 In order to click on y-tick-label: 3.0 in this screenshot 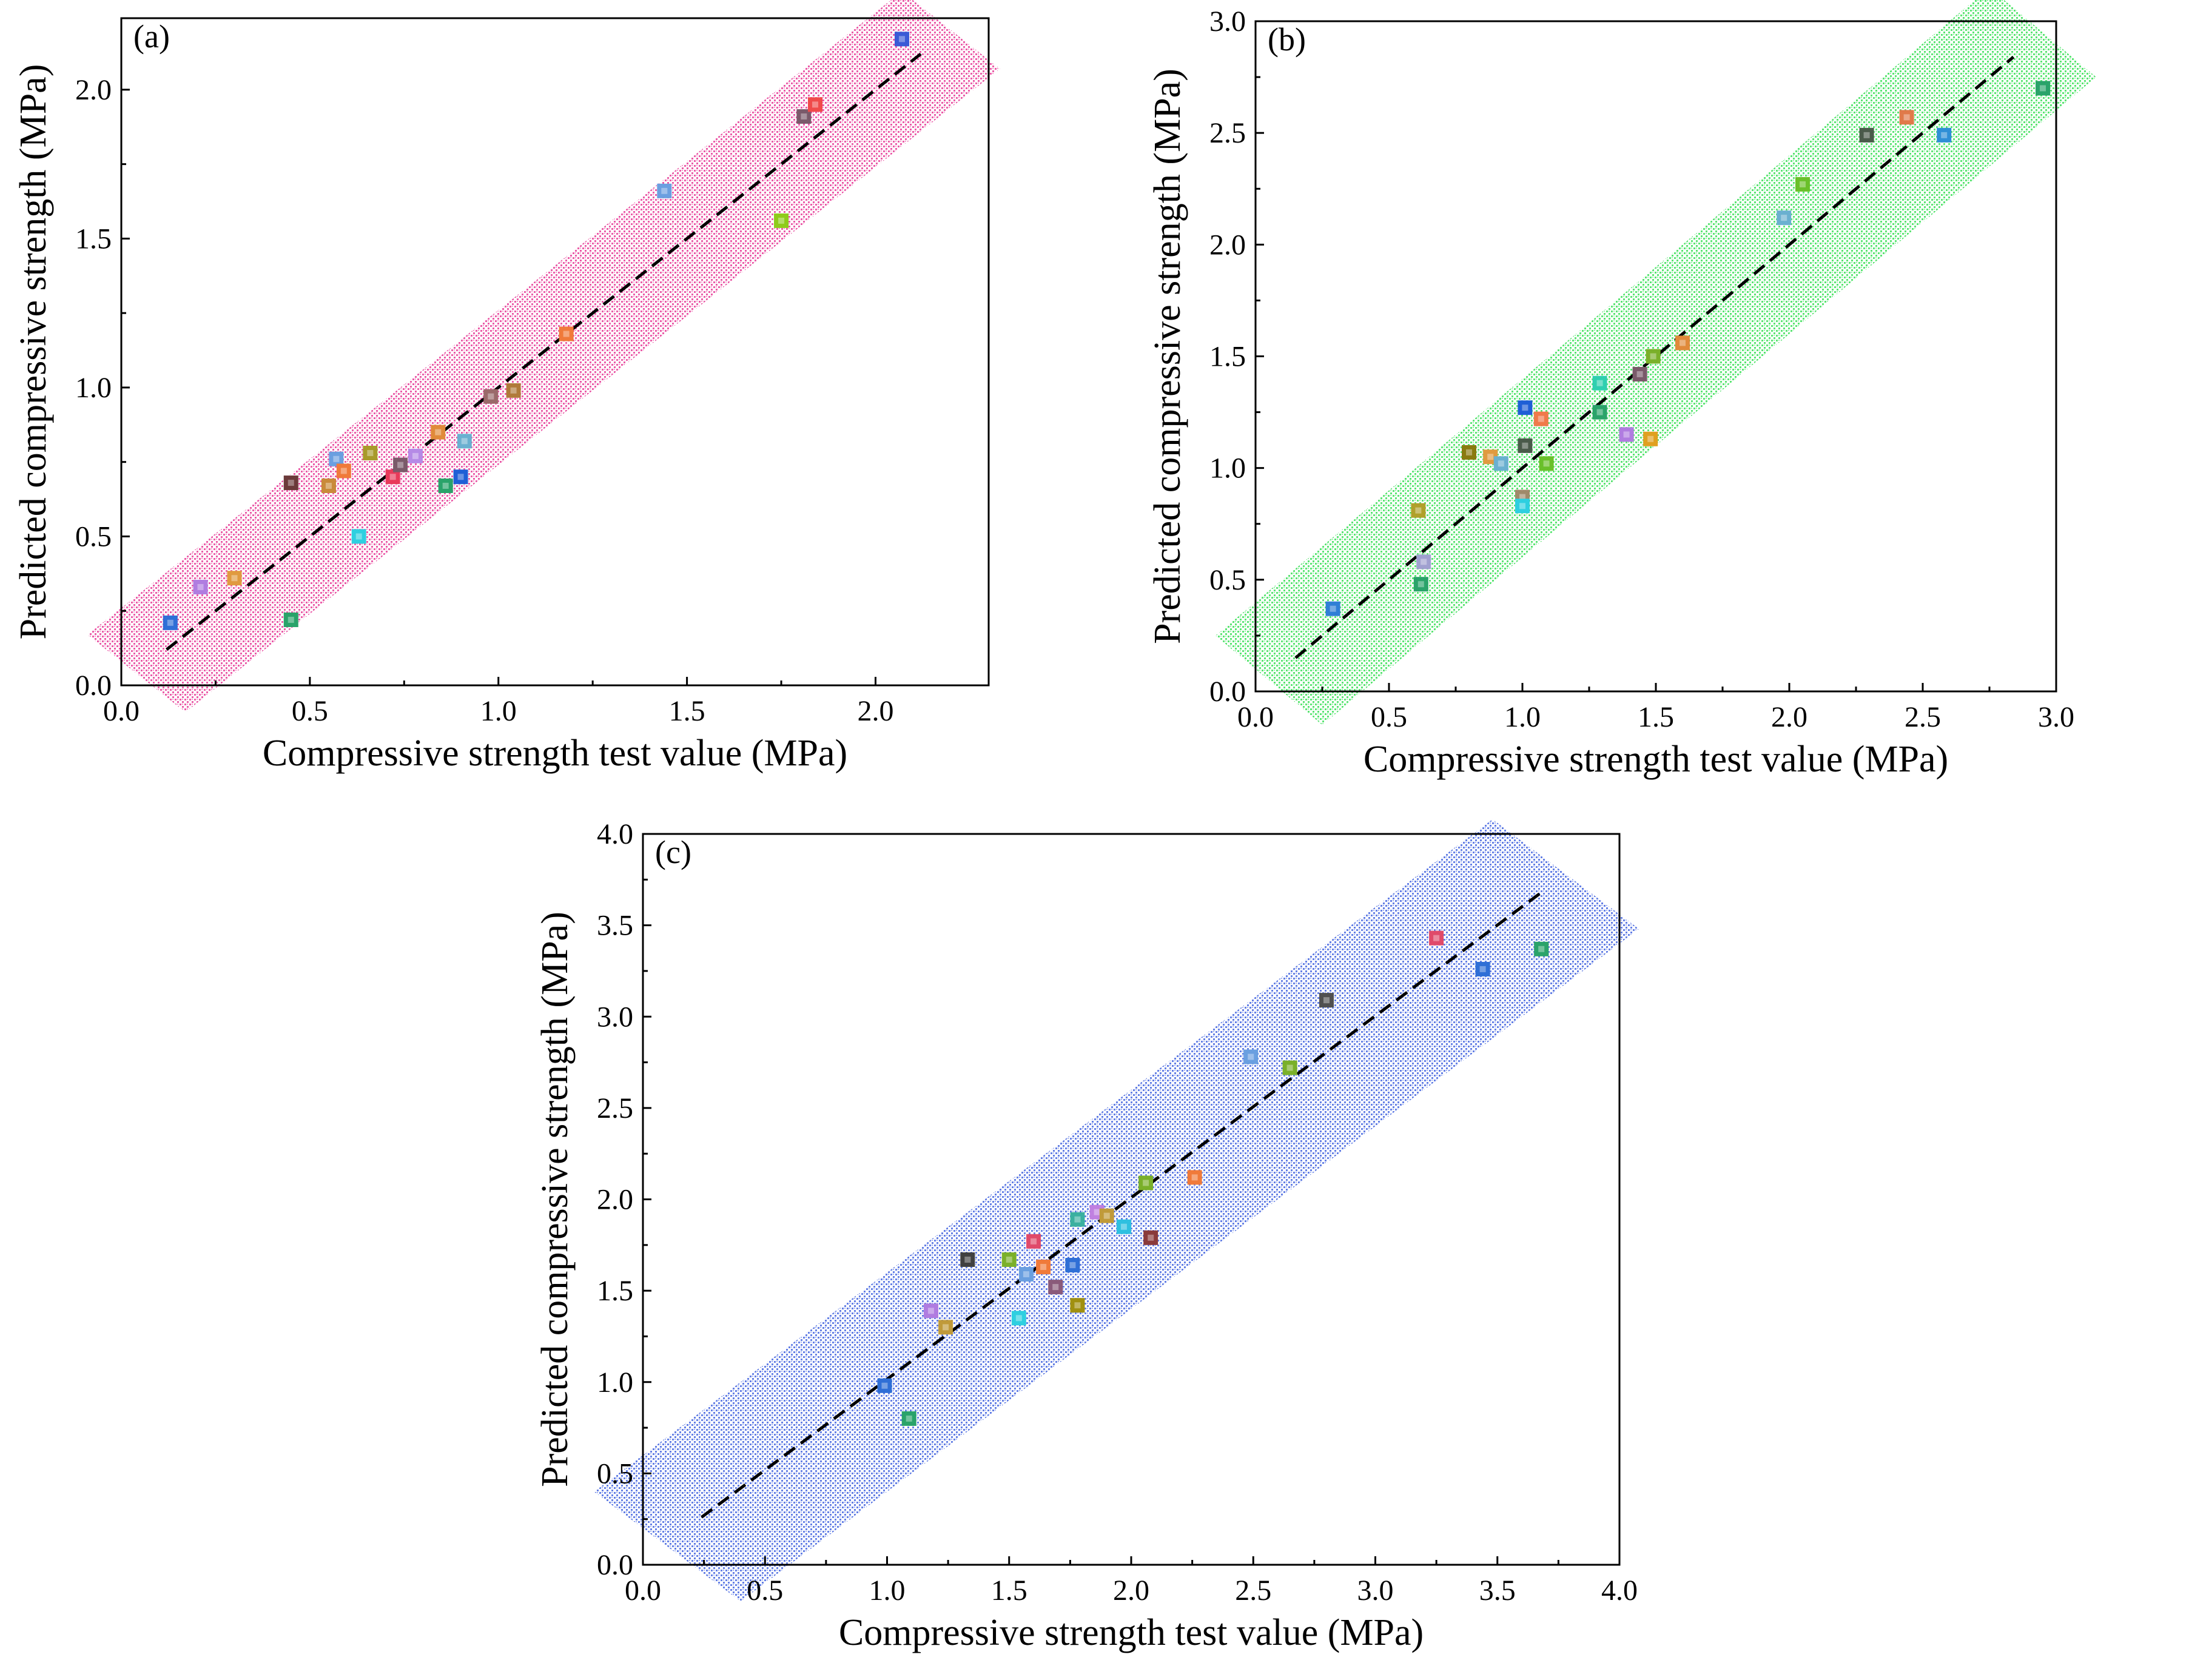, I will do `click(615, 1017)`.